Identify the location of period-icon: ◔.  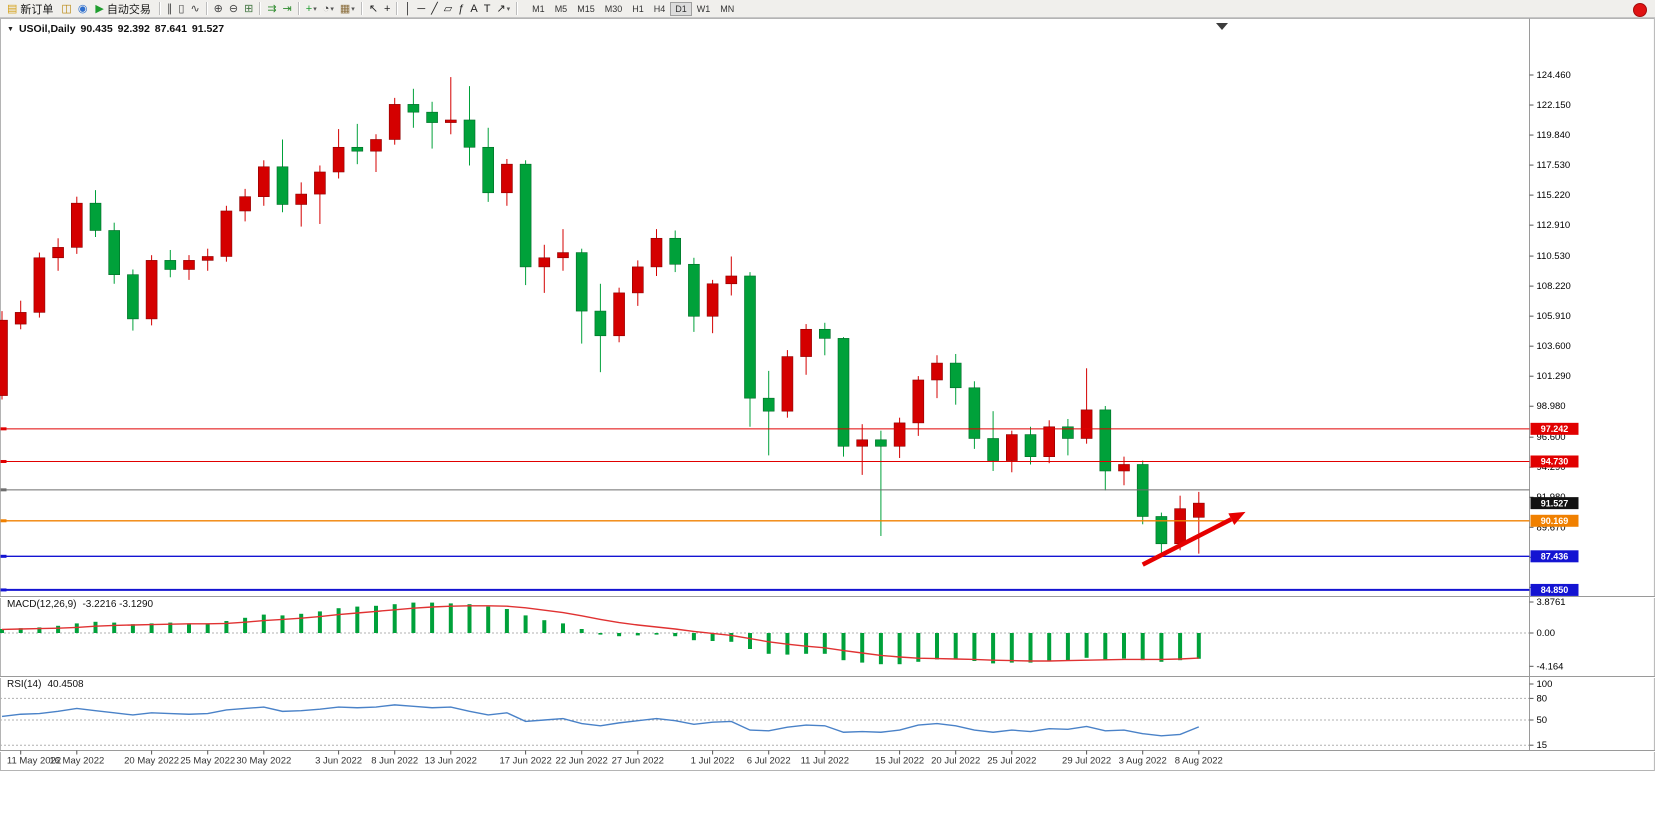
(326, 8).